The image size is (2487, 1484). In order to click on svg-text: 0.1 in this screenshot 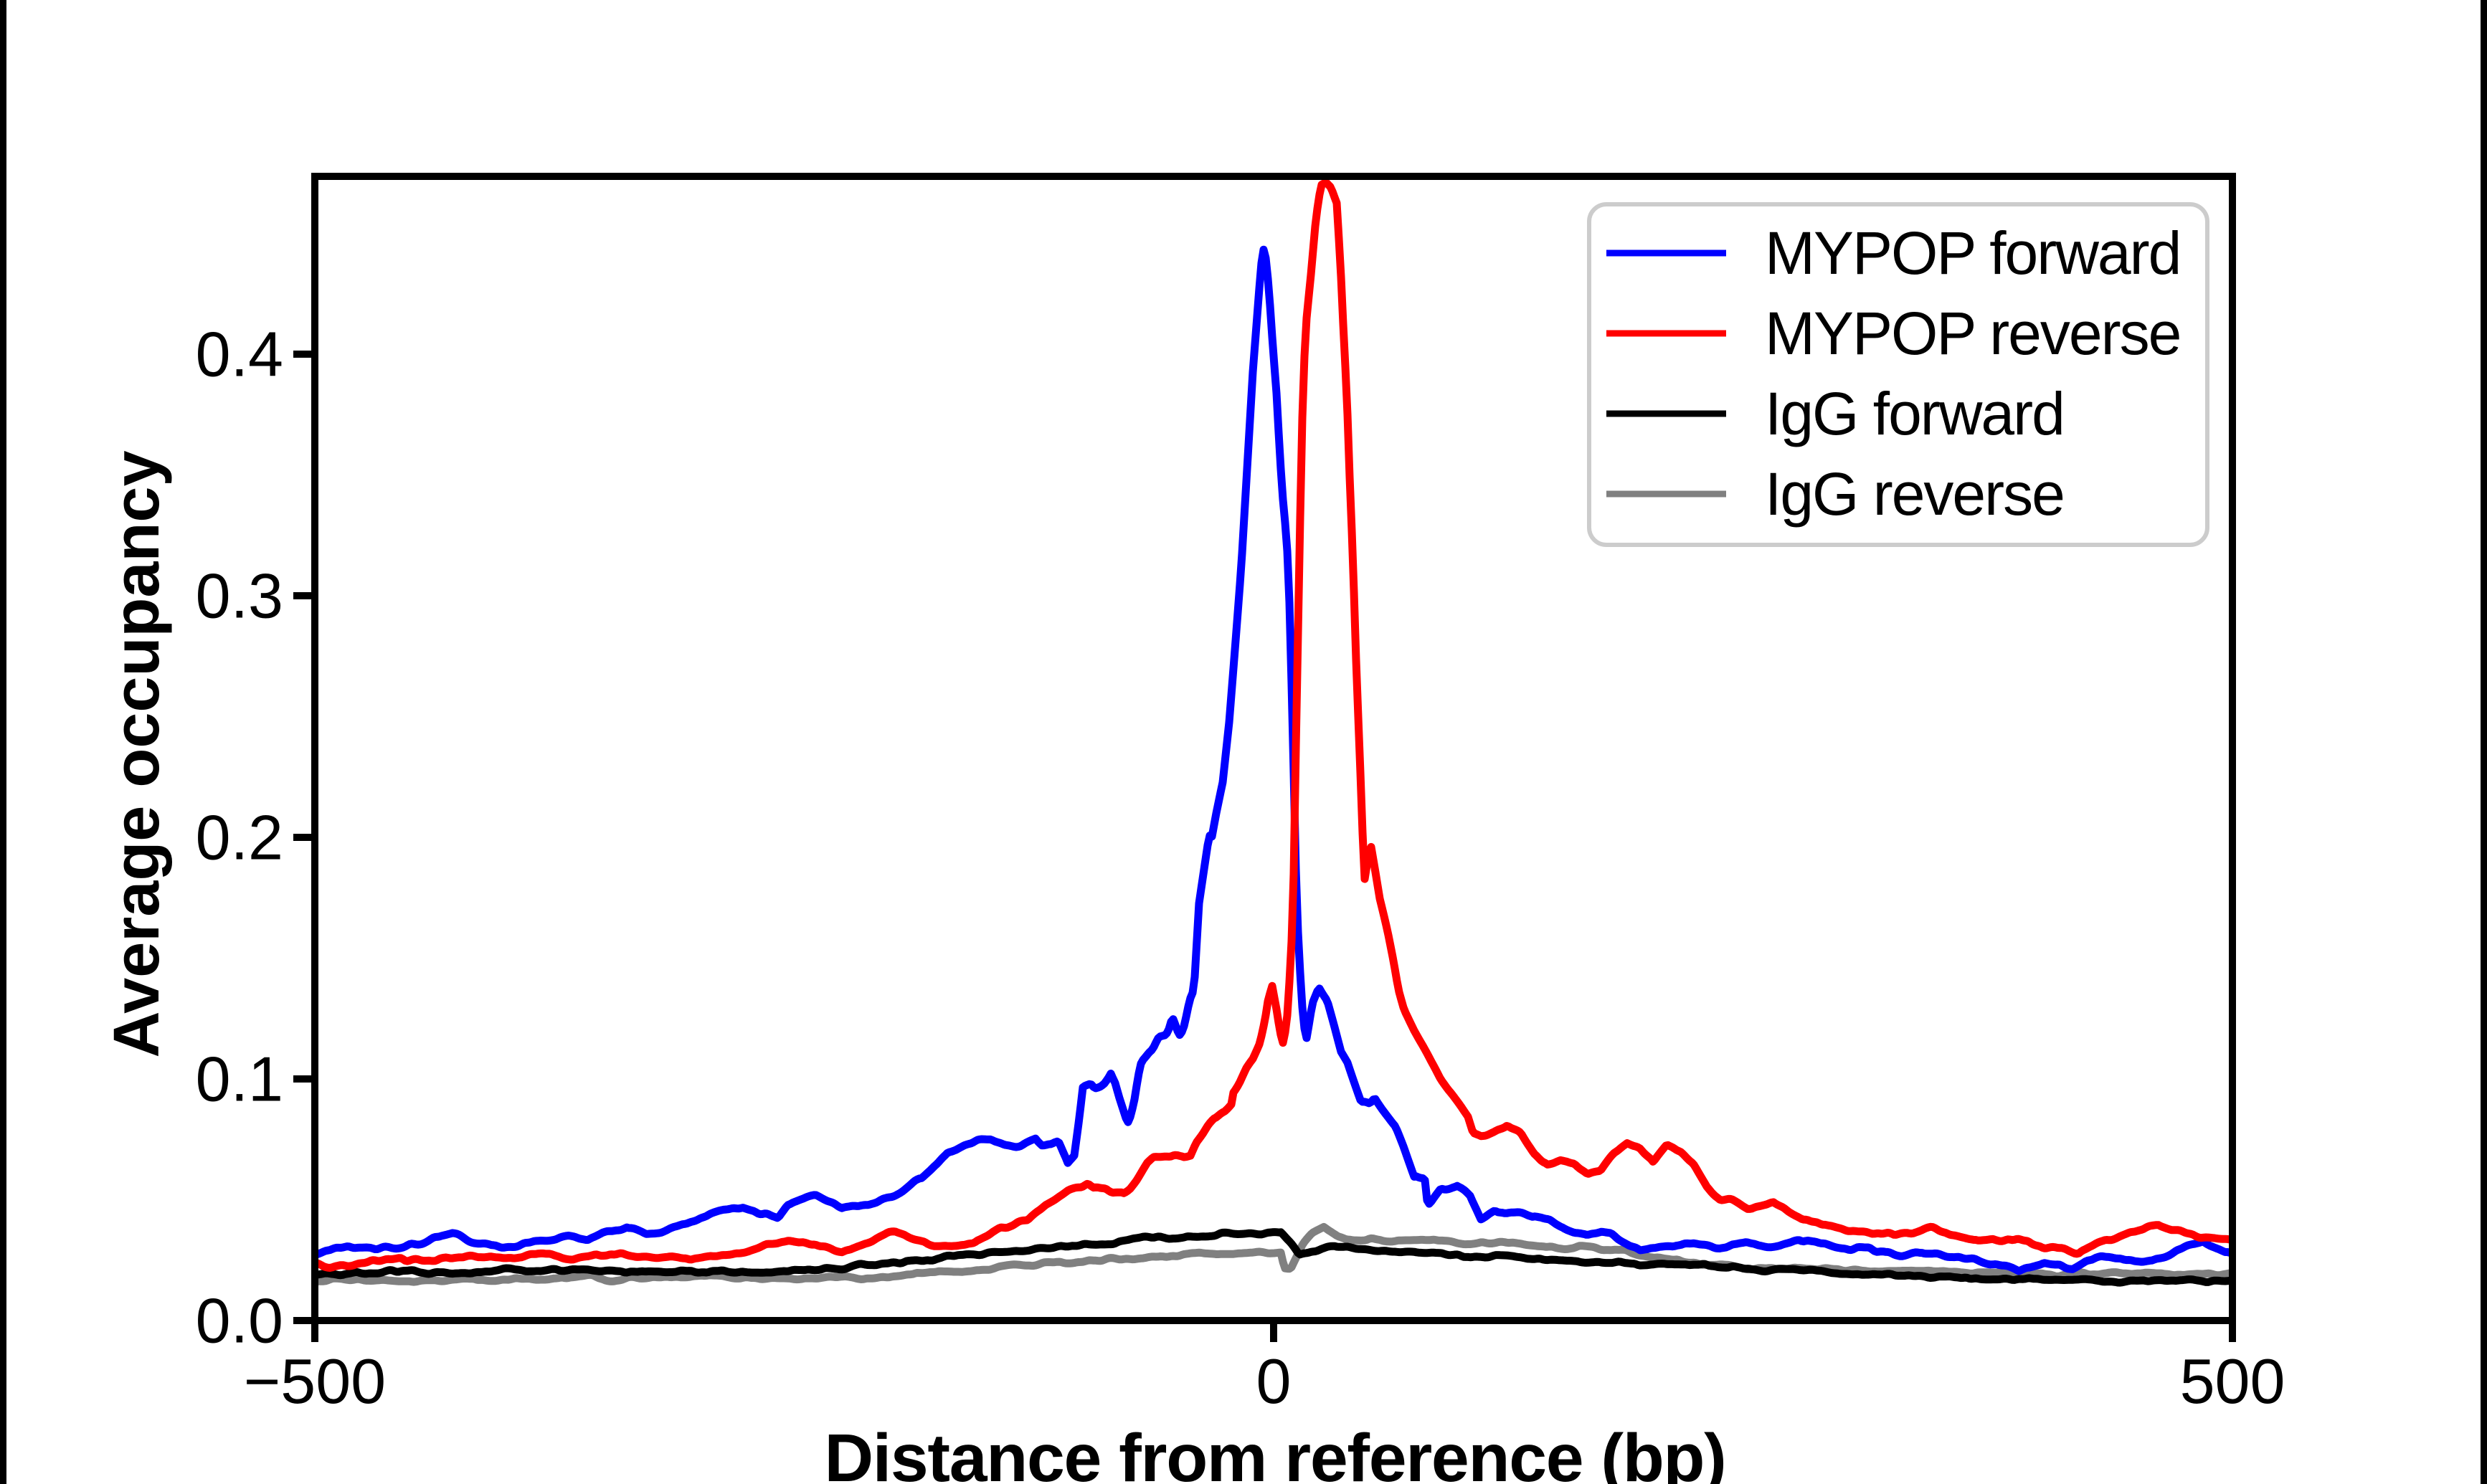, I will do `click(240, 1079)`.